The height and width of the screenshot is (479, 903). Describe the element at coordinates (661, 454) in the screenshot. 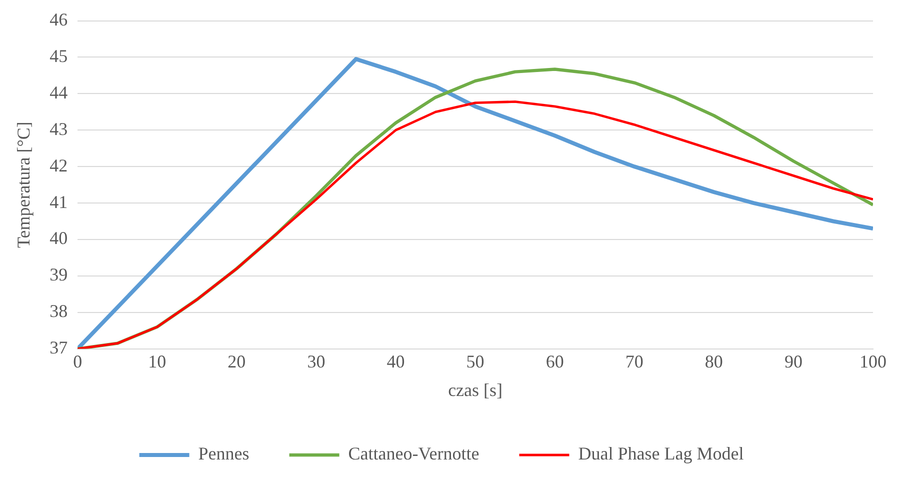

I see `legend-label: Dual Phase Lag Model` at that location.